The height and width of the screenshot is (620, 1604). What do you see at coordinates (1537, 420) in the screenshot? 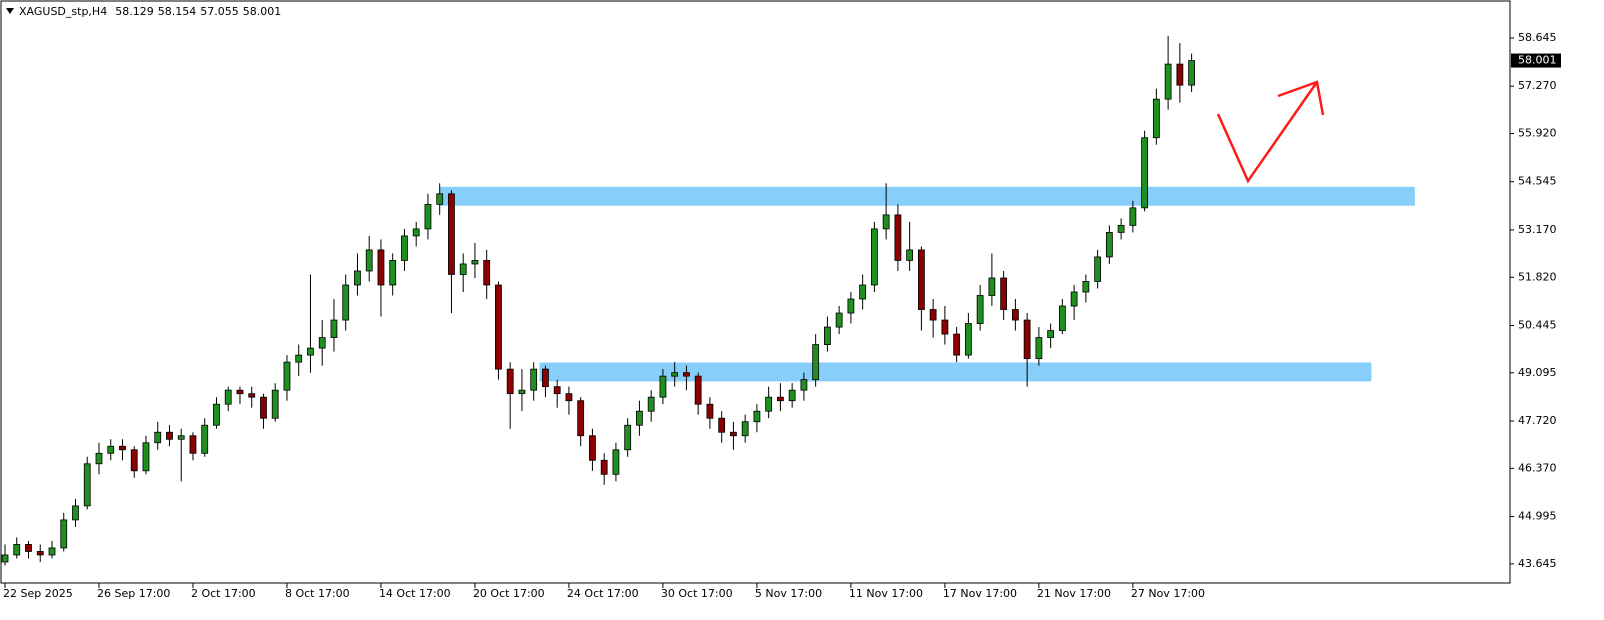
I see `y-tick-label: 47.720` at bounding box center [1537, 420].